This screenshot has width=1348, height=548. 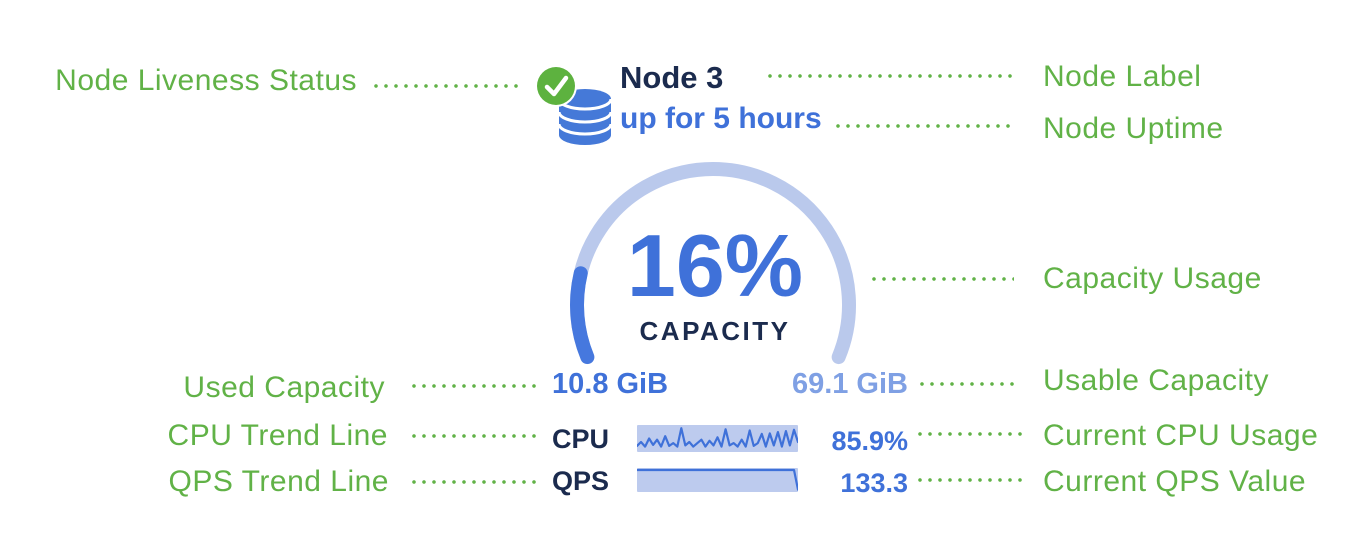 I want to click on database-icon, so click(x=585, y=117).